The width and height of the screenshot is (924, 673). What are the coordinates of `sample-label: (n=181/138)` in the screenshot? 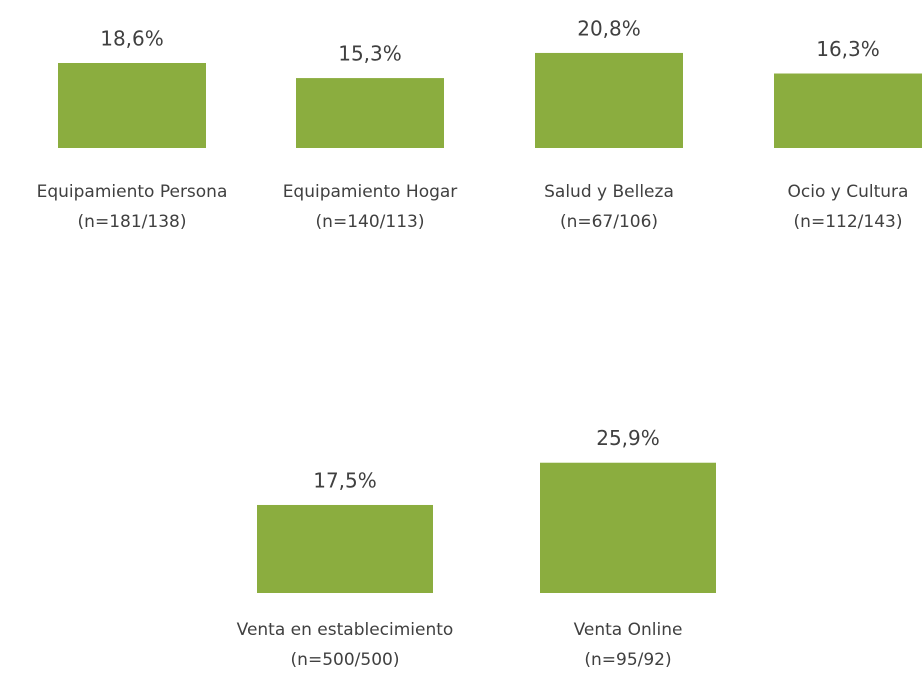 It's located at (132, 222).